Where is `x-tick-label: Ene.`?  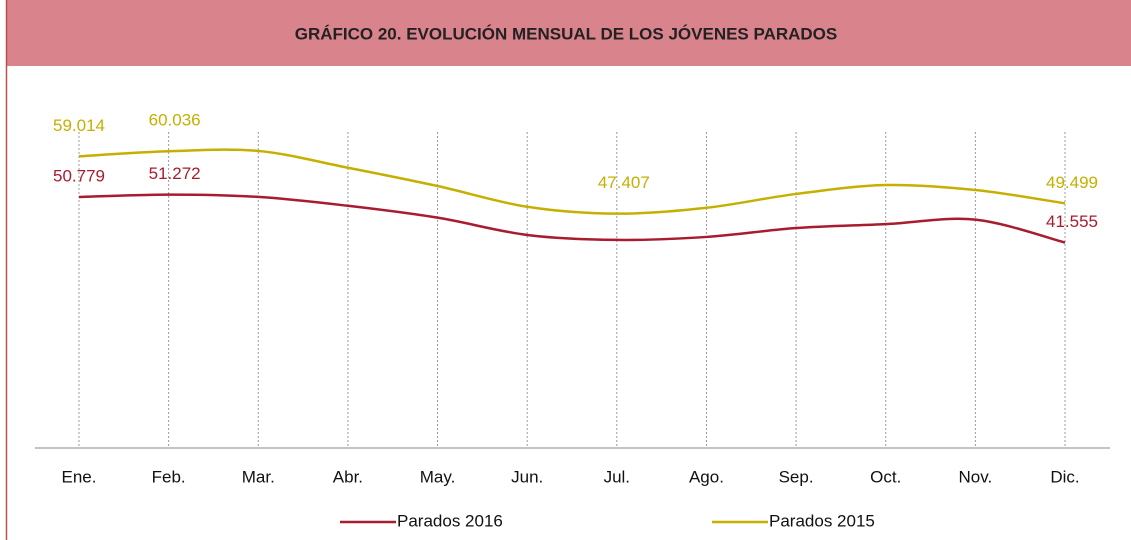 x-tick-label: Ene. is located at coordinates (79, 476).